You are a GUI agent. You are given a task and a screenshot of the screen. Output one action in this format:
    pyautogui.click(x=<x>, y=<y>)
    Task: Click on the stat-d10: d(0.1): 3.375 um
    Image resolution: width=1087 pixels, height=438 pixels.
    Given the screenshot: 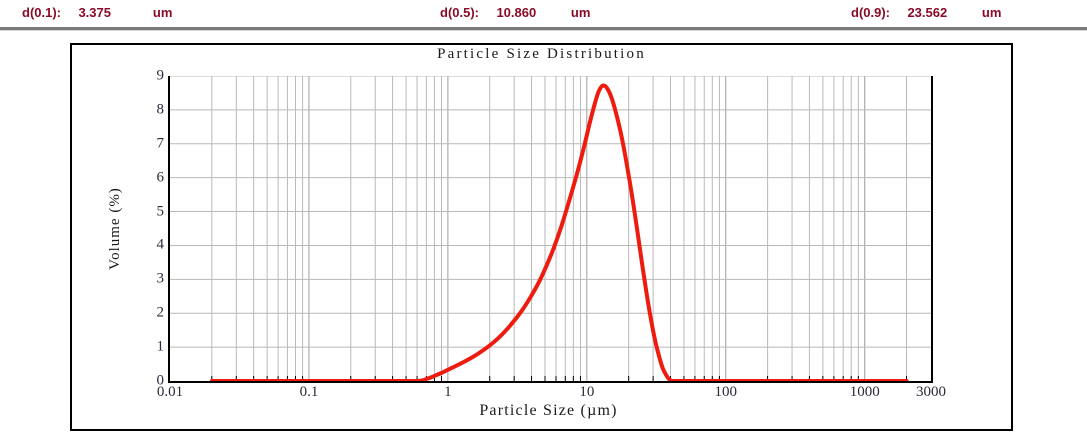 What is the action you would take?
    pyautogui.click(x=97, y=13)
    